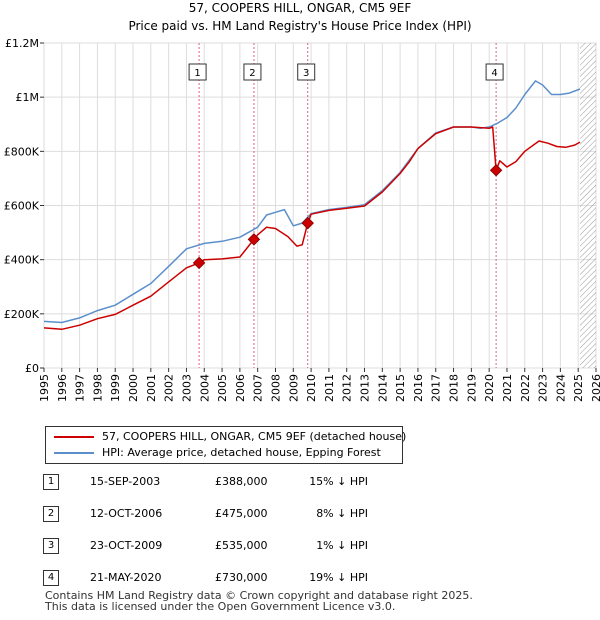 Image resolution: width=600 pixels, height=620 pixels. What do you see at coordinates (560, 388) in the screenshot?
I see `x-tick-label: 2024` at bounding box center [560, 388].